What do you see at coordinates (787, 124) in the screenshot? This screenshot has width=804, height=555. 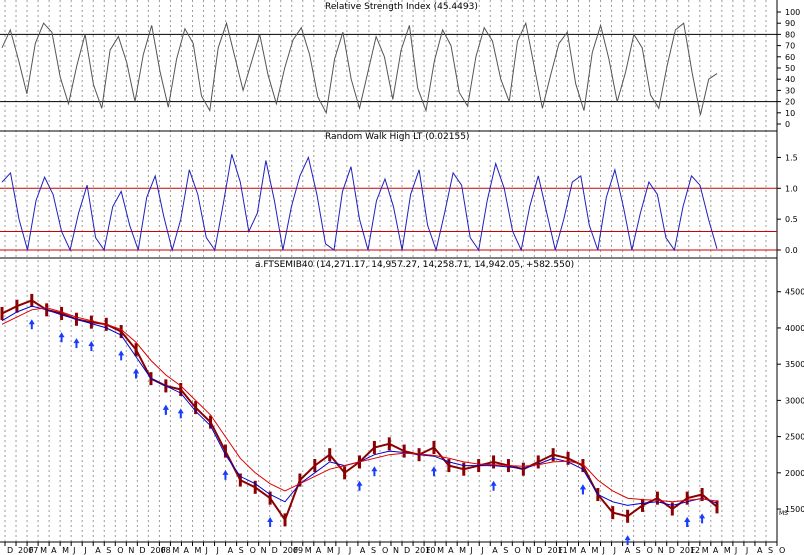 I see `y-tick-label: 0` at bounding box center [787, 124].